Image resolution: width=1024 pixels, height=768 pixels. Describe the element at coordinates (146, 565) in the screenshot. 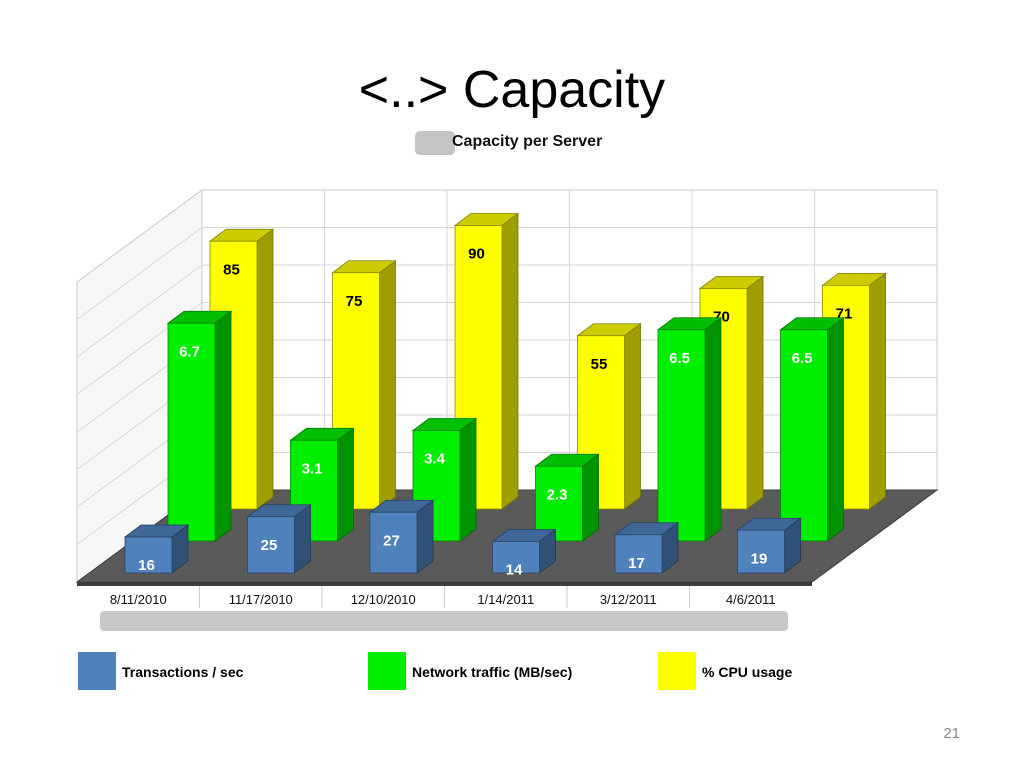

I see `data-label-transactions: 16` at that location.